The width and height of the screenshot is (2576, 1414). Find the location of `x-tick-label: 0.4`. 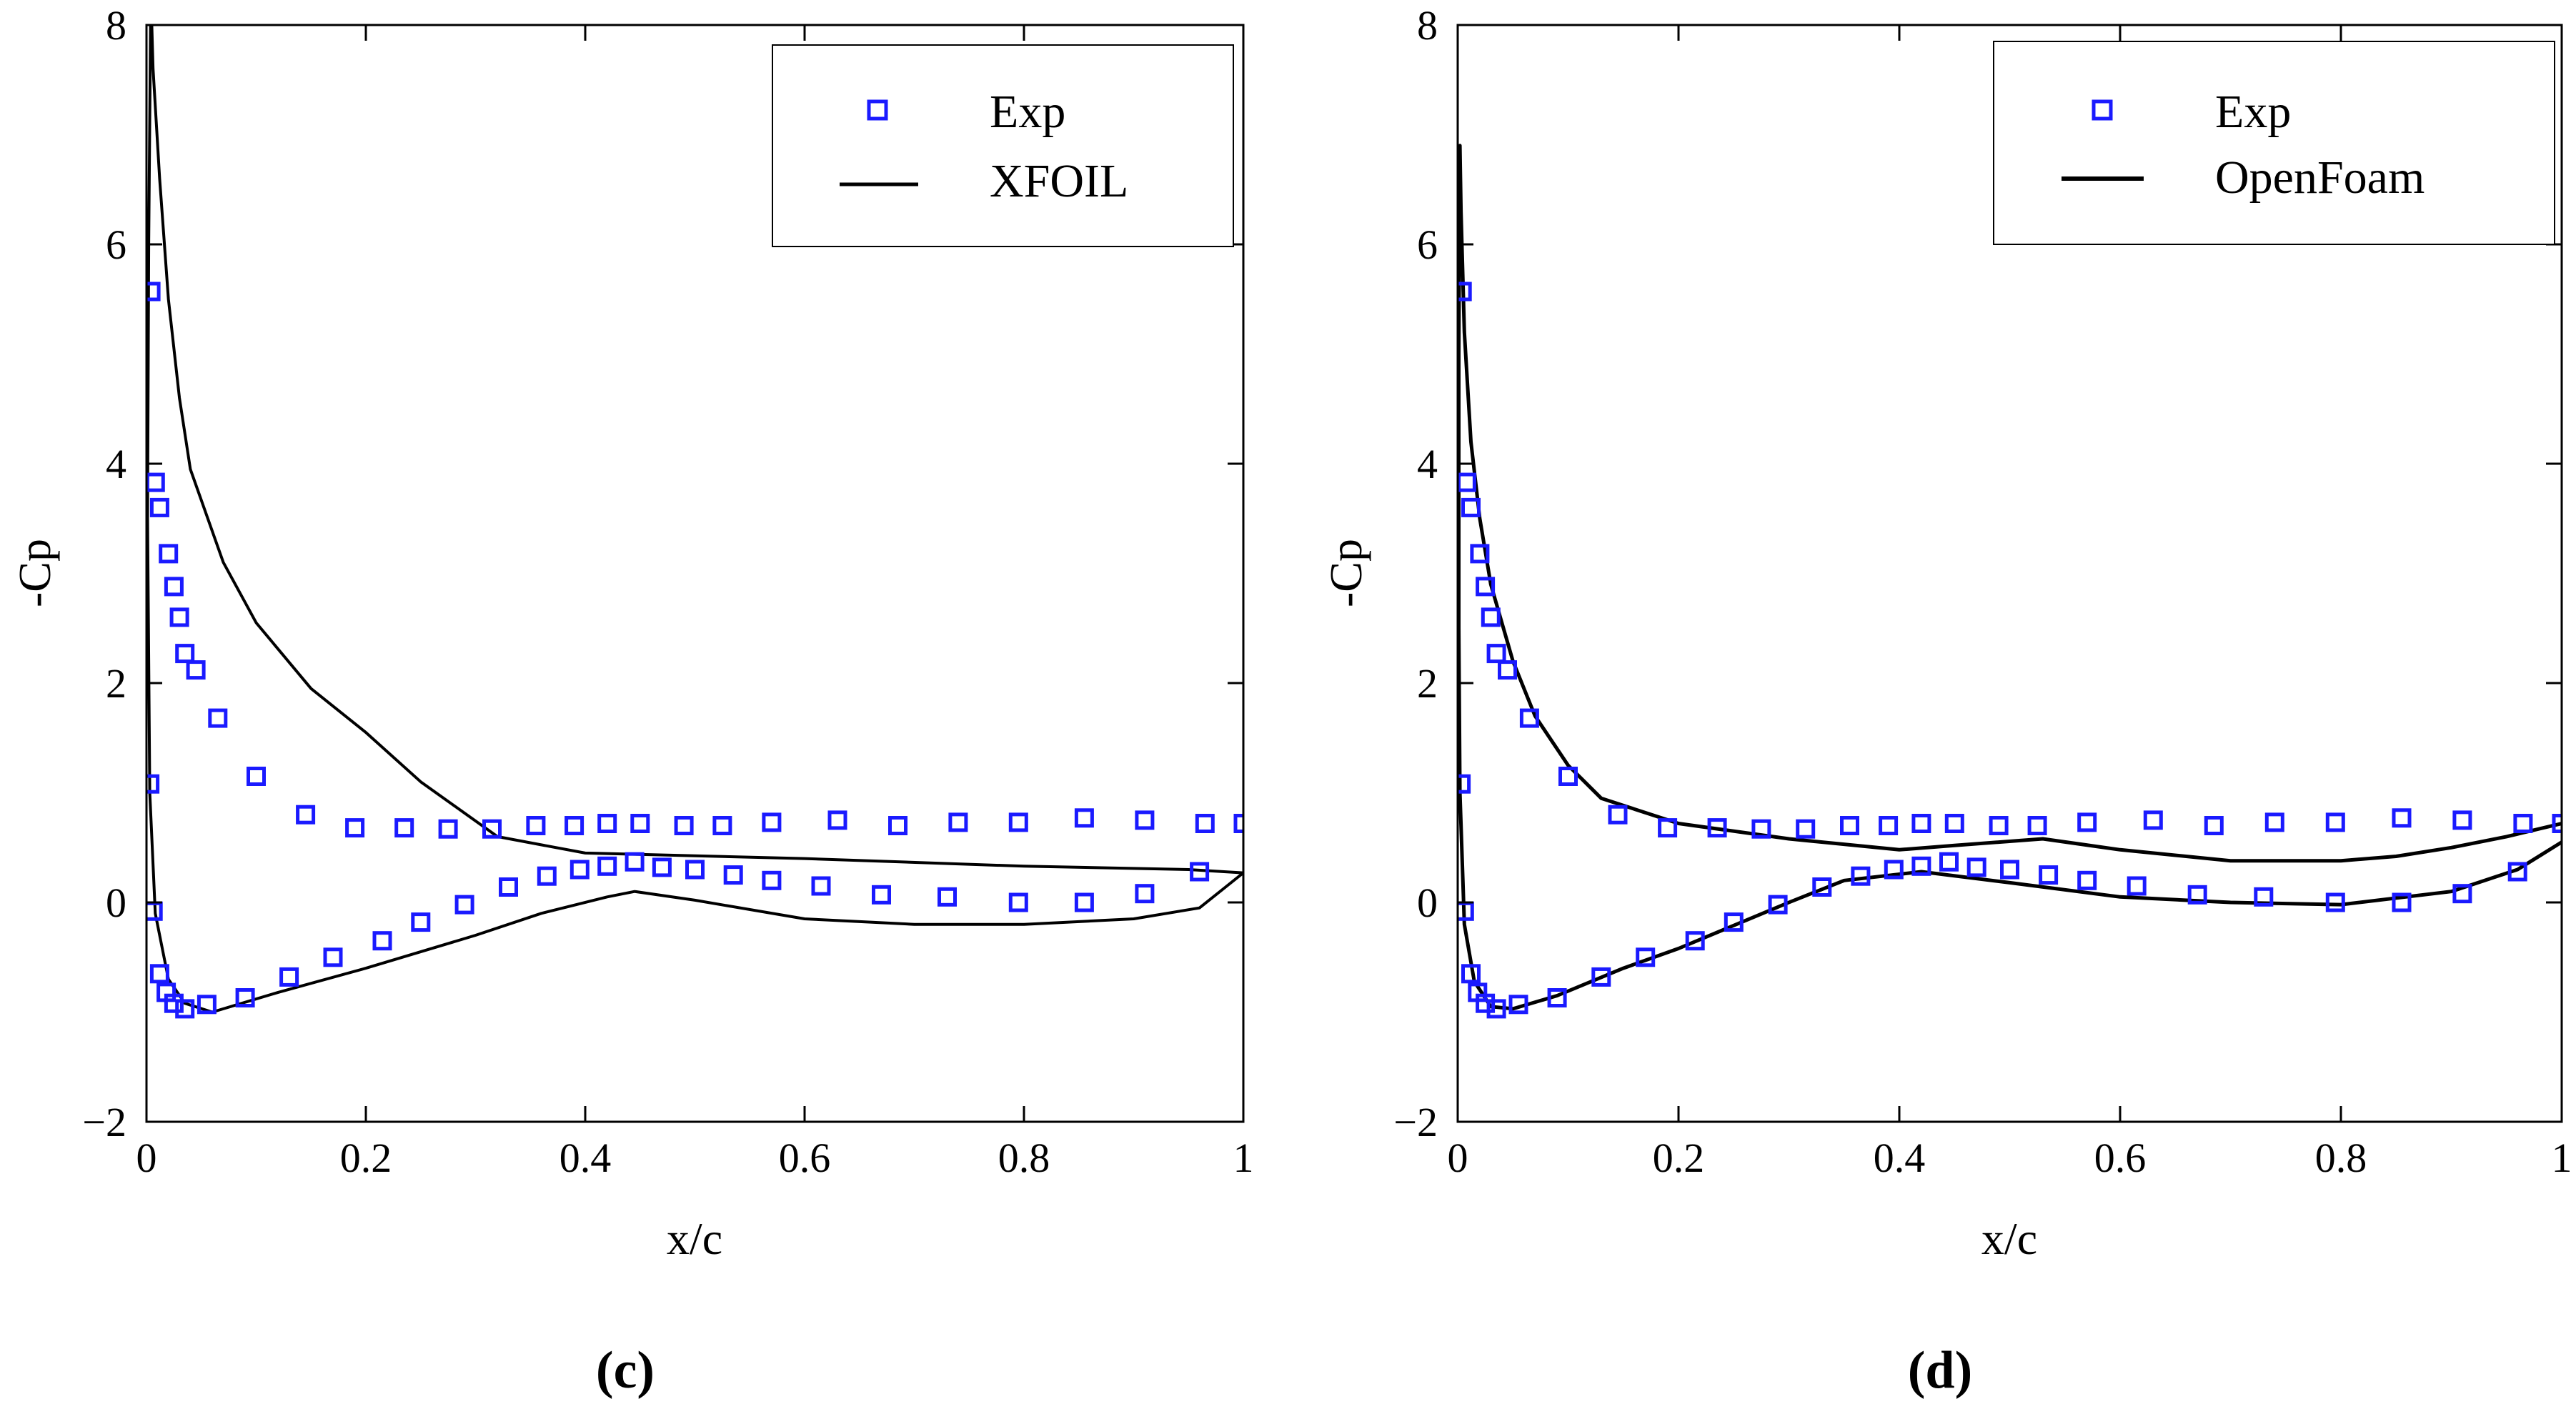

x-tick-label: 0.4 is located at coordinates (586, 1158).